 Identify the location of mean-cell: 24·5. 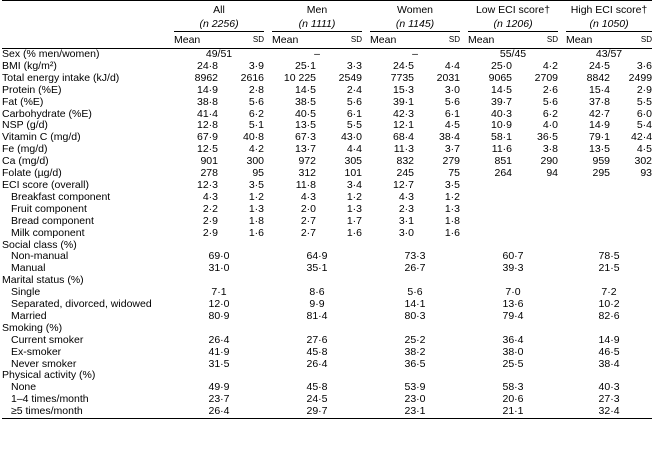
(404, 65).